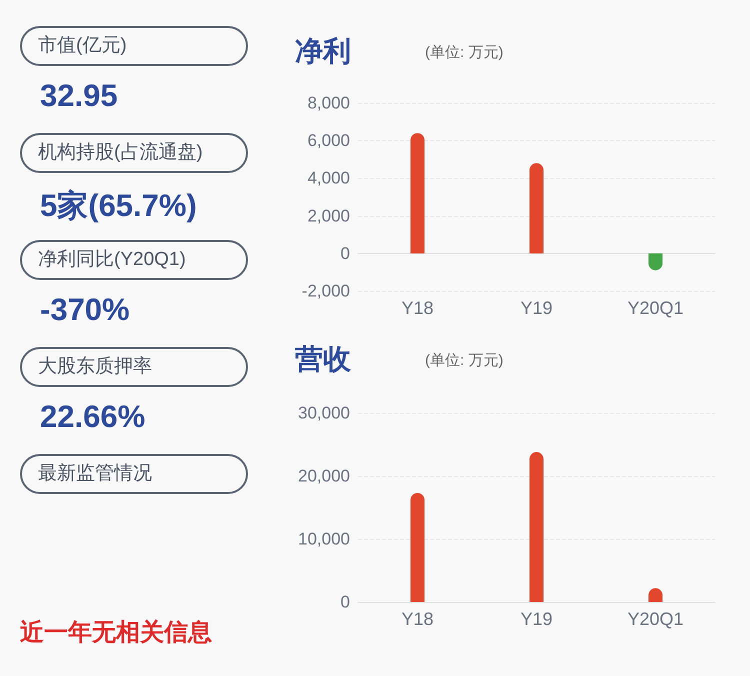  I want to click on text: 22.66%, so click(92, 417).